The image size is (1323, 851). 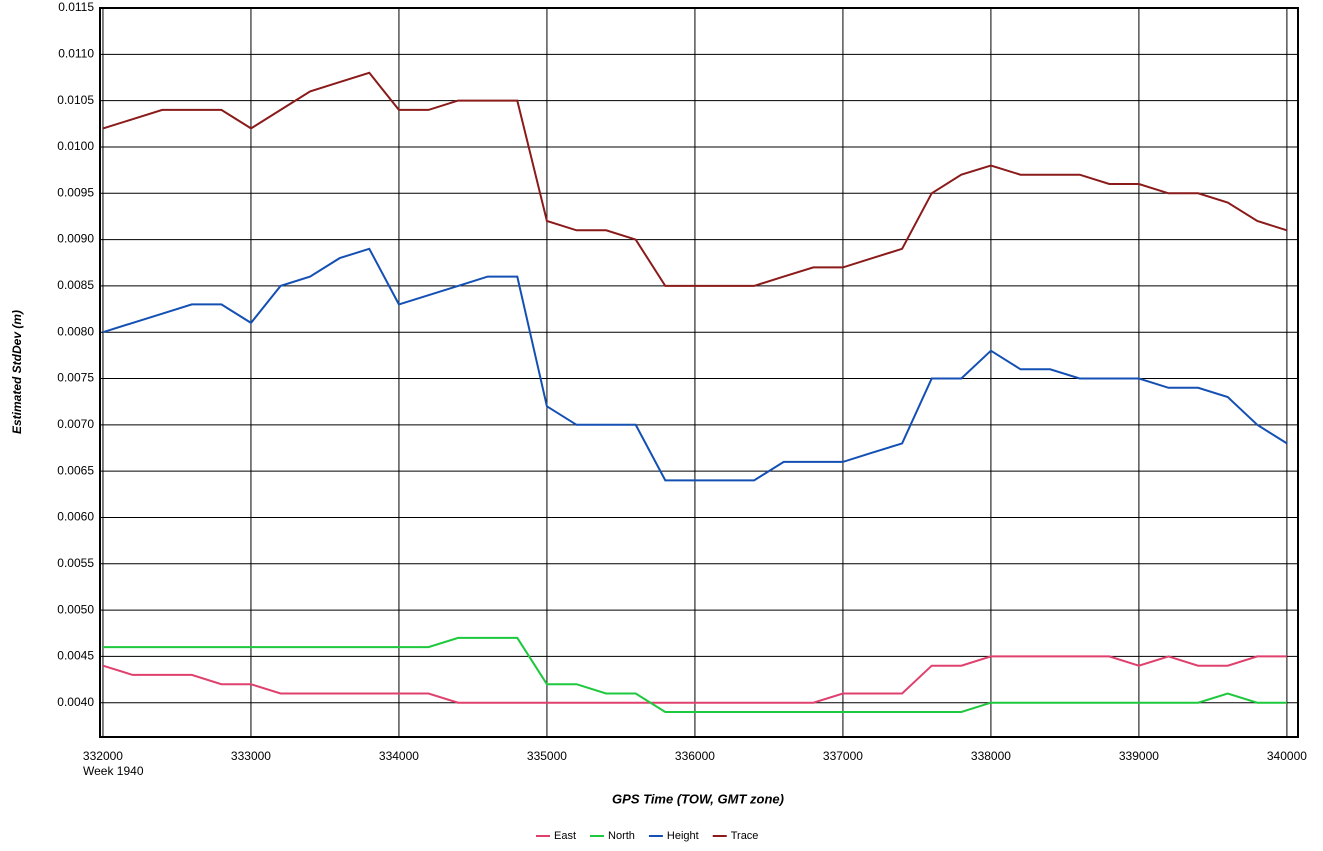 I want to click on x-tick-label: 340000, so click(x=1287, y=756).